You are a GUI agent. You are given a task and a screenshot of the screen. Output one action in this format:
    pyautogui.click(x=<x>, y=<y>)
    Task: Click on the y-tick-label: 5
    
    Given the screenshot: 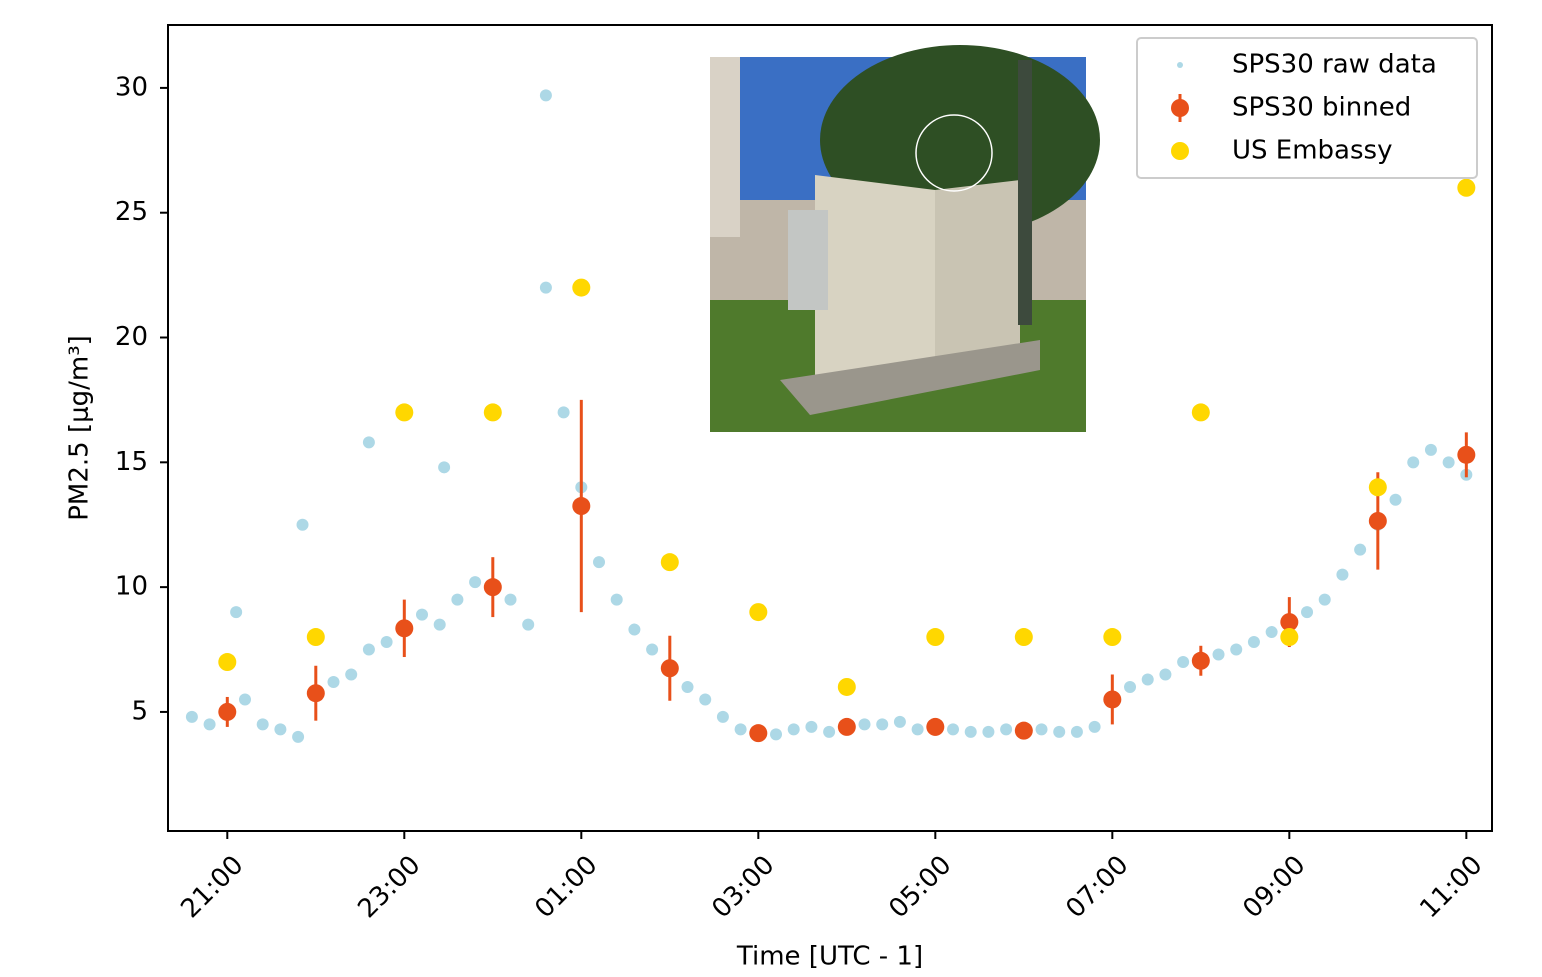 What is the action you would take?
    pyautogui.click(x=139, y=711)
    